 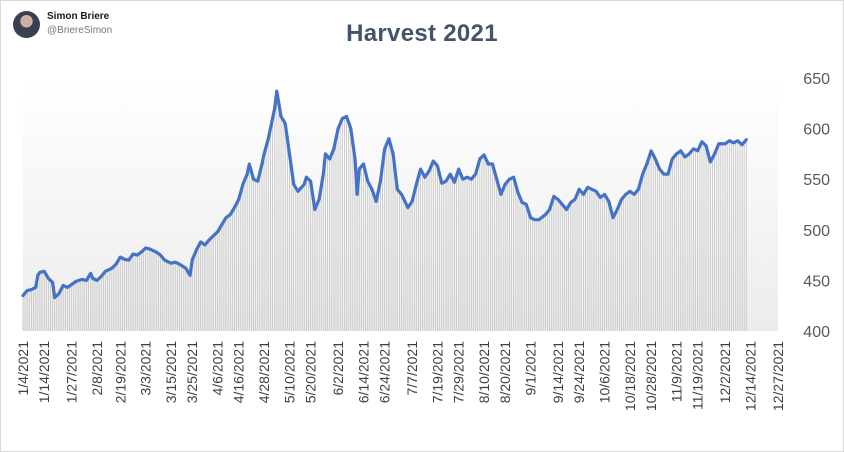 What do you see at coordinates (290, 372) in the screenshot?
I see `x-tick-label: 5/10/2021` at bounding box center [290, 372].